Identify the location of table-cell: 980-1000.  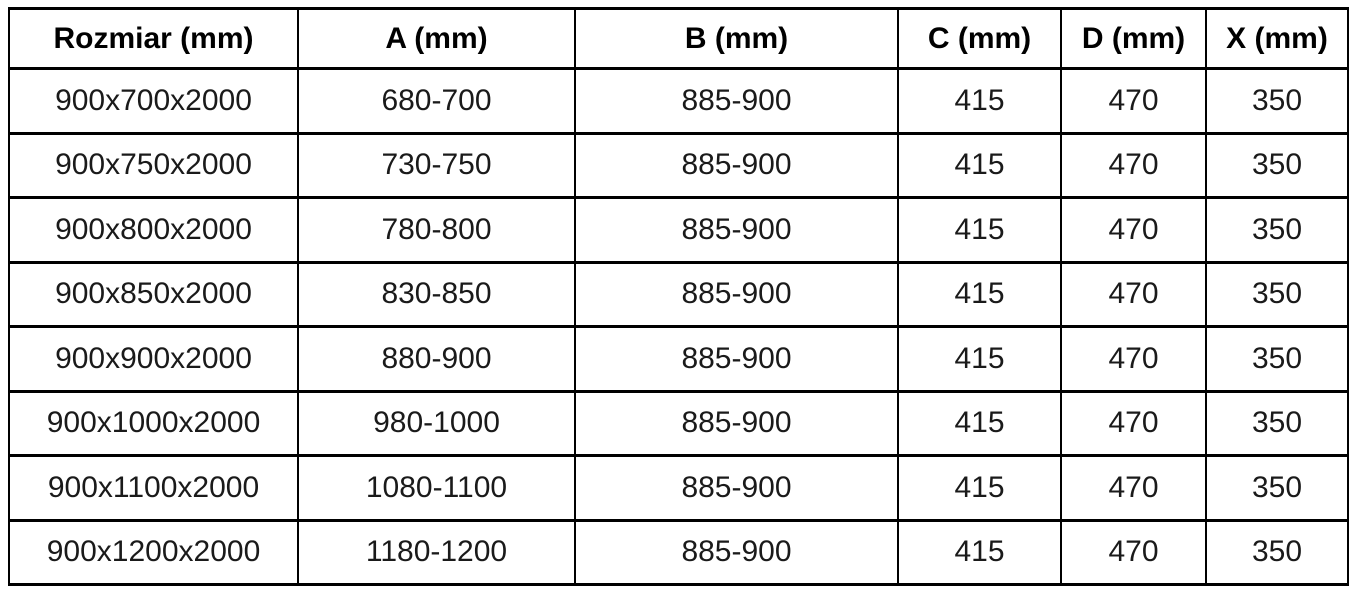
(436, 423).